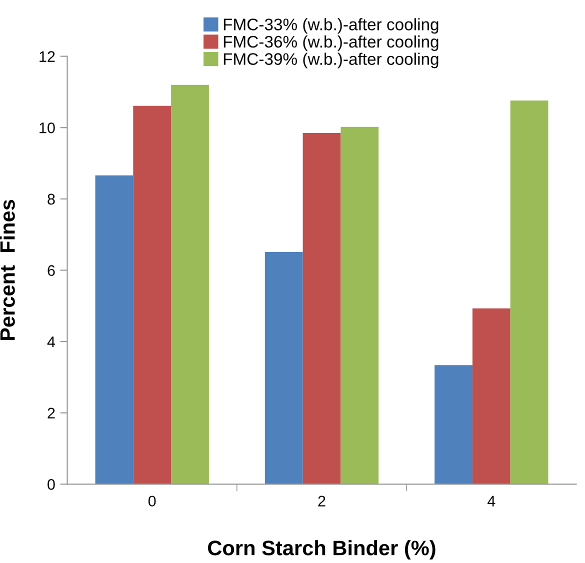  Describe the element at coordinates (152, 501) in the screenshot. I see `x-tick-label: 0` at that location.